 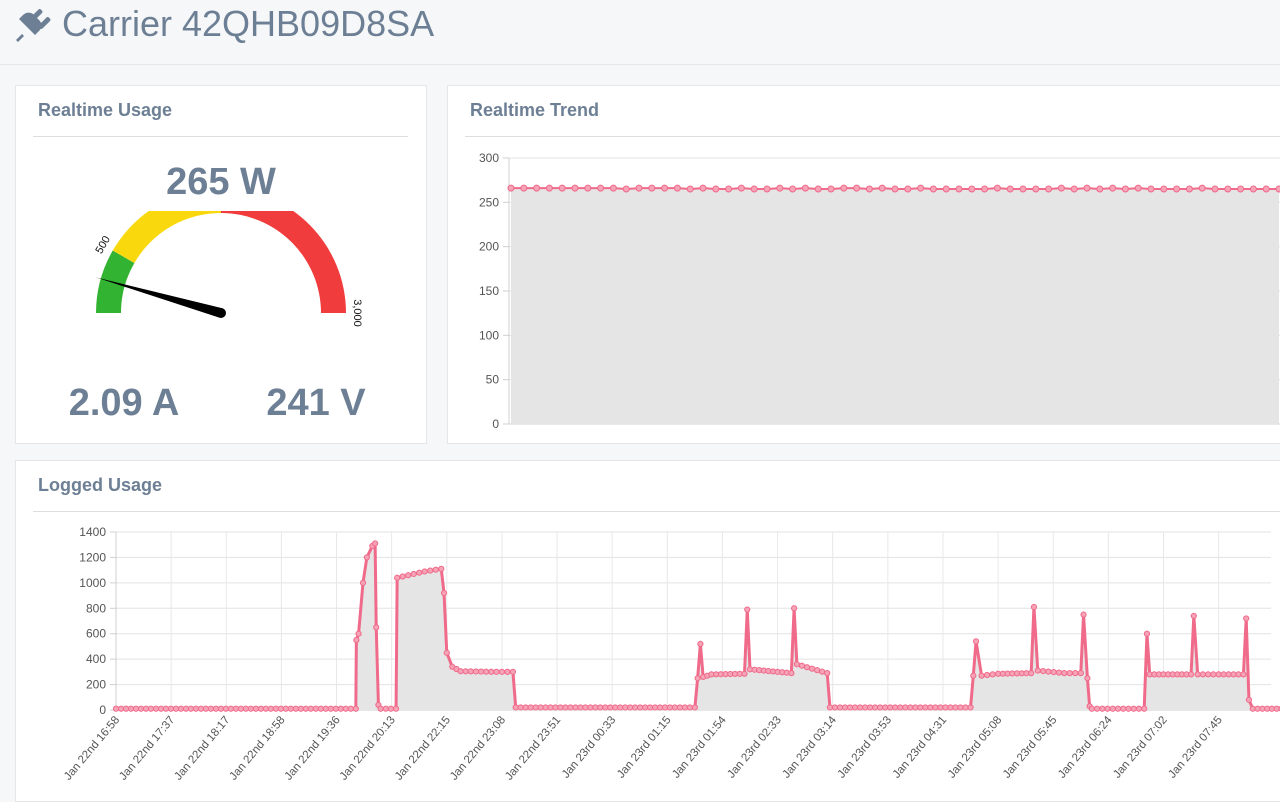 What do you see at coordinates (589, 747) in the screenshot?
I see `x-tick-label: Jan 23rd 00:33` at bounding box center [589, 747].